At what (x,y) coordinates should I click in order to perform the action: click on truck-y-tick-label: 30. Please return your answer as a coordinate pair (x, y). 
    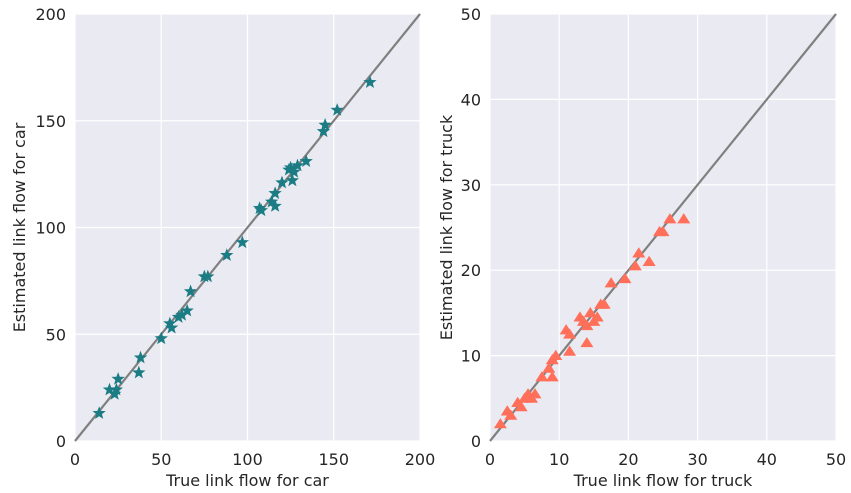
    Looking at the image, I should click on (471, 185).